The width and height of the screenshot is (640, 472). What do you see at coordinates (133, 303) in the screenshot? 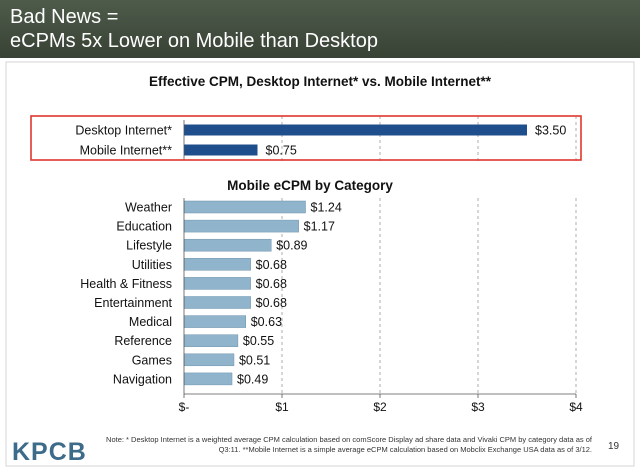
I see `category-label: Entertainment` at bounding box center [133, 303].